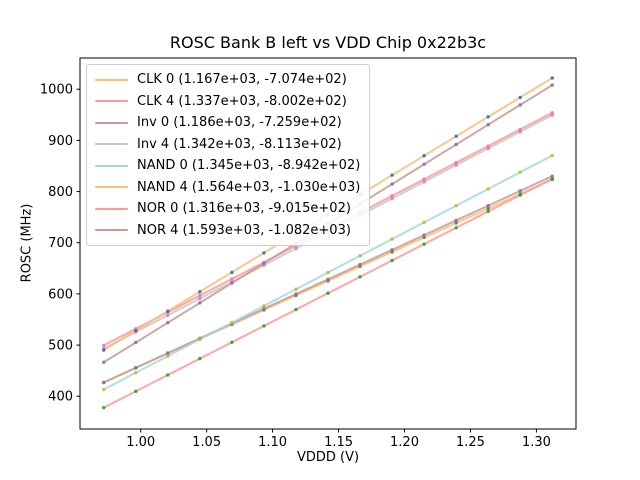  Describe the element at coordinates (244, 209) in the screenshot. I see `legend-label: NOR 0 (1.316e+03, -9.015e+02)` at that location.